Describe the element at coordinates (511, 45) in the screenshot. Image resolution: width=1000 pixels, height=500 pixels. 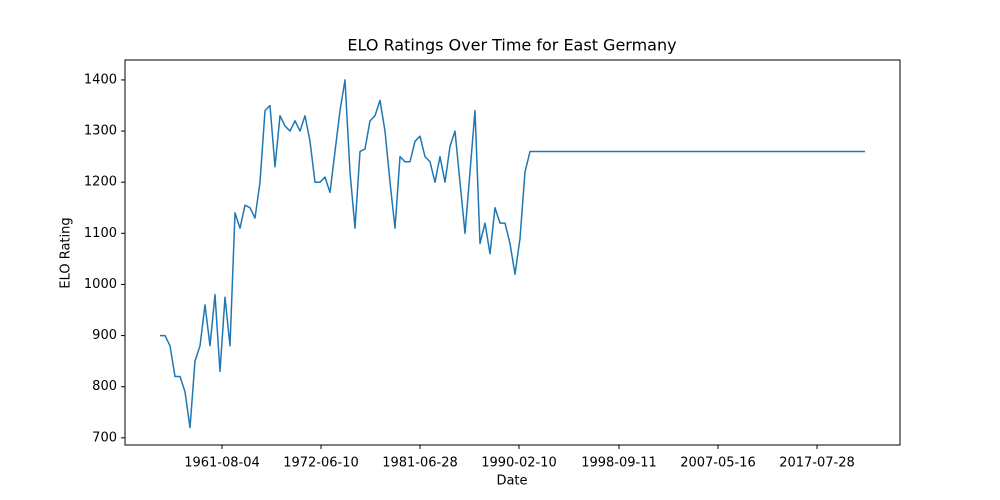
I see `chart-title: ELO Ratings Over Time for East Germany` at that location.